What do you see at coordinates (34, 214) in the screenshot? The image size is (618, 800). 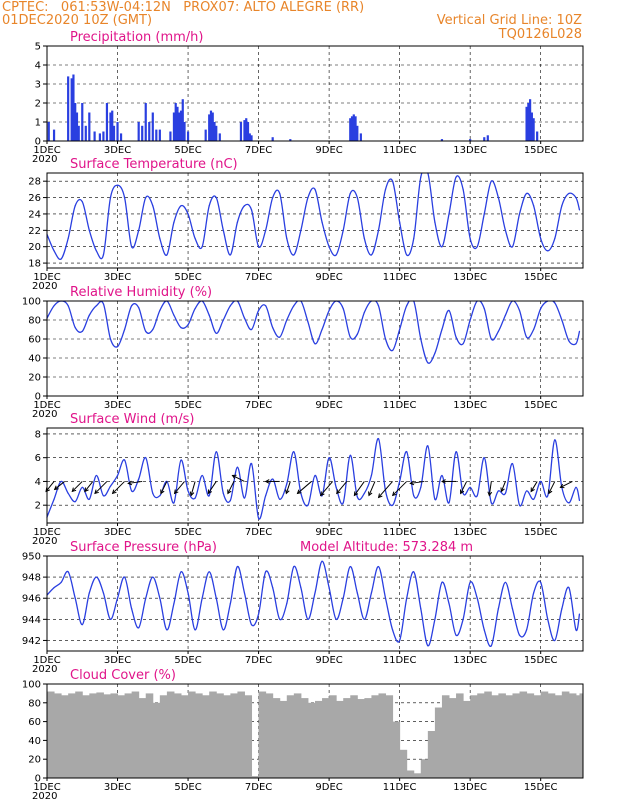 I see `y-tick-label: 24` at bounding box center [34, 214].